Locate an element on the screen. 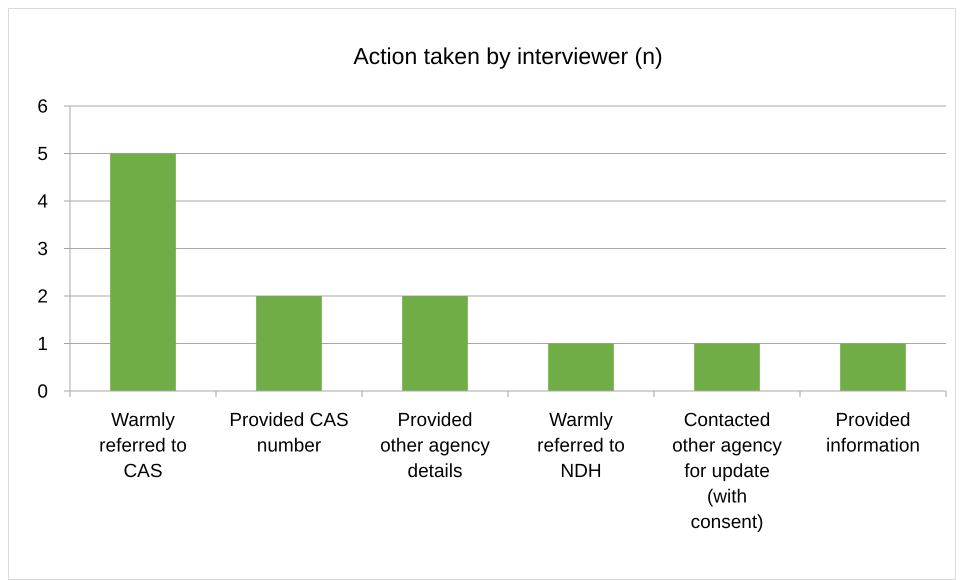 The image size is (965, 580). y-tick-label: 6 is located at coordinates (42, 107).